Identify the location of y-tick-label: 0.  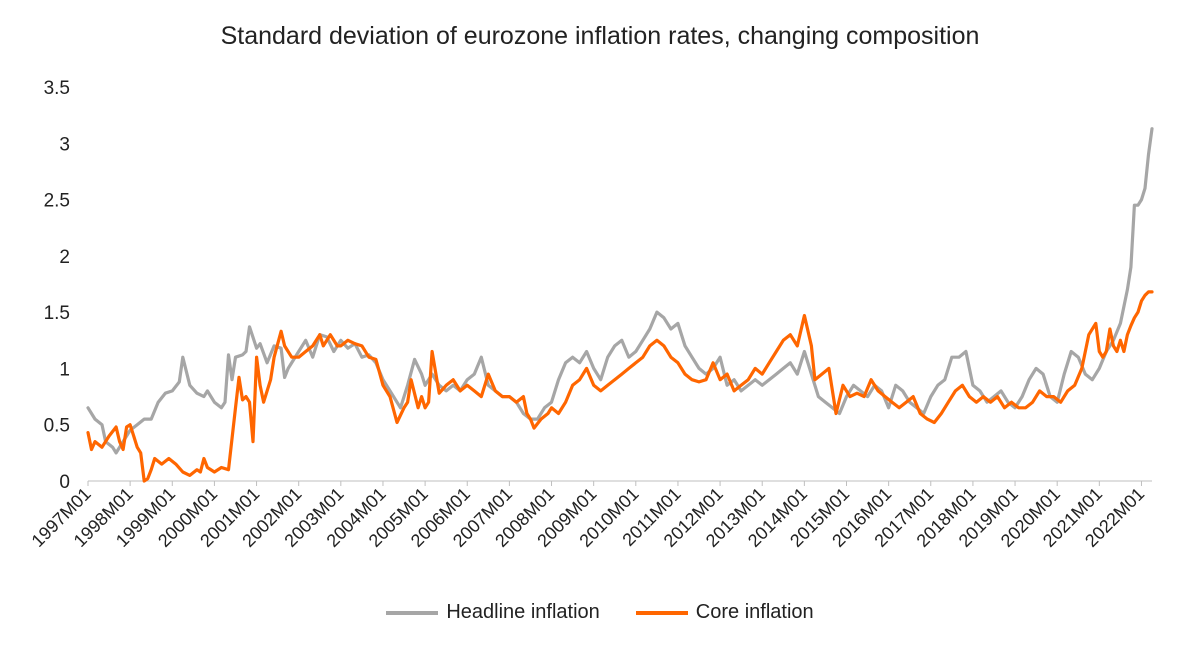
(64, 482).